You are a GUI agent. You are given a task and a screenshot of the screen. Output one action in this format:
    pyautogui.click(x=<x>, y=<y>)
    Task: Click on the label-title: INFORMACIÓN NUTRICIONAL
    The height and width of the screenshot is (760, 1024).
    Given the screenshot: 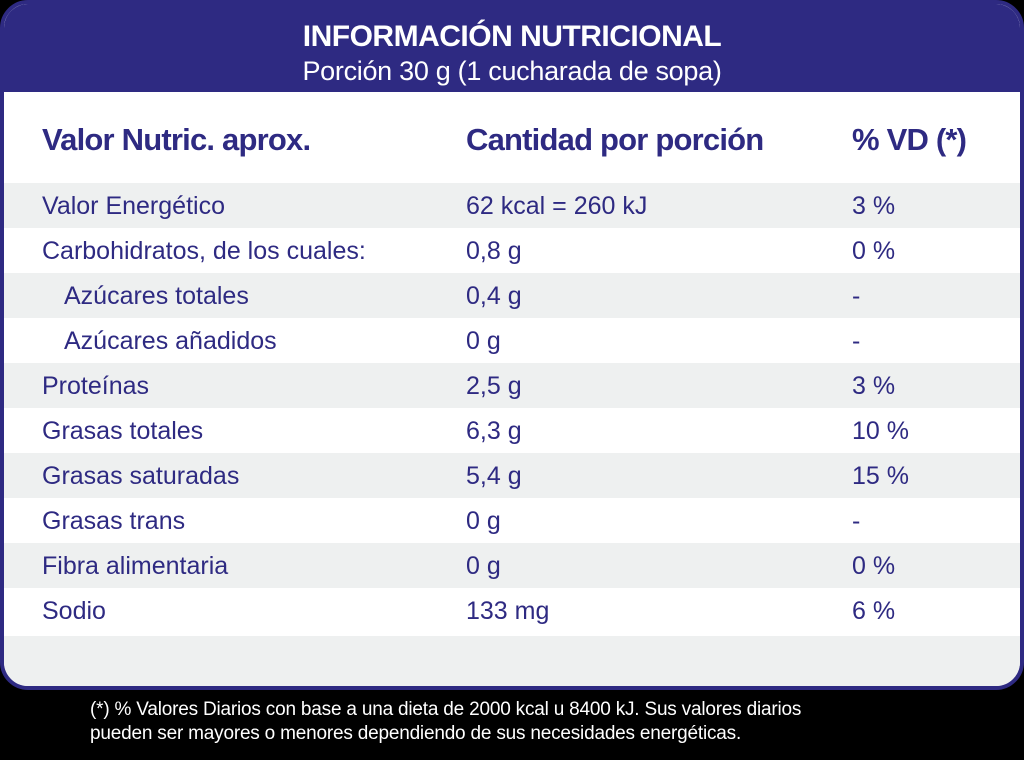 What is the action you would take?
    pyautogui.click(x=512, y=36)
    